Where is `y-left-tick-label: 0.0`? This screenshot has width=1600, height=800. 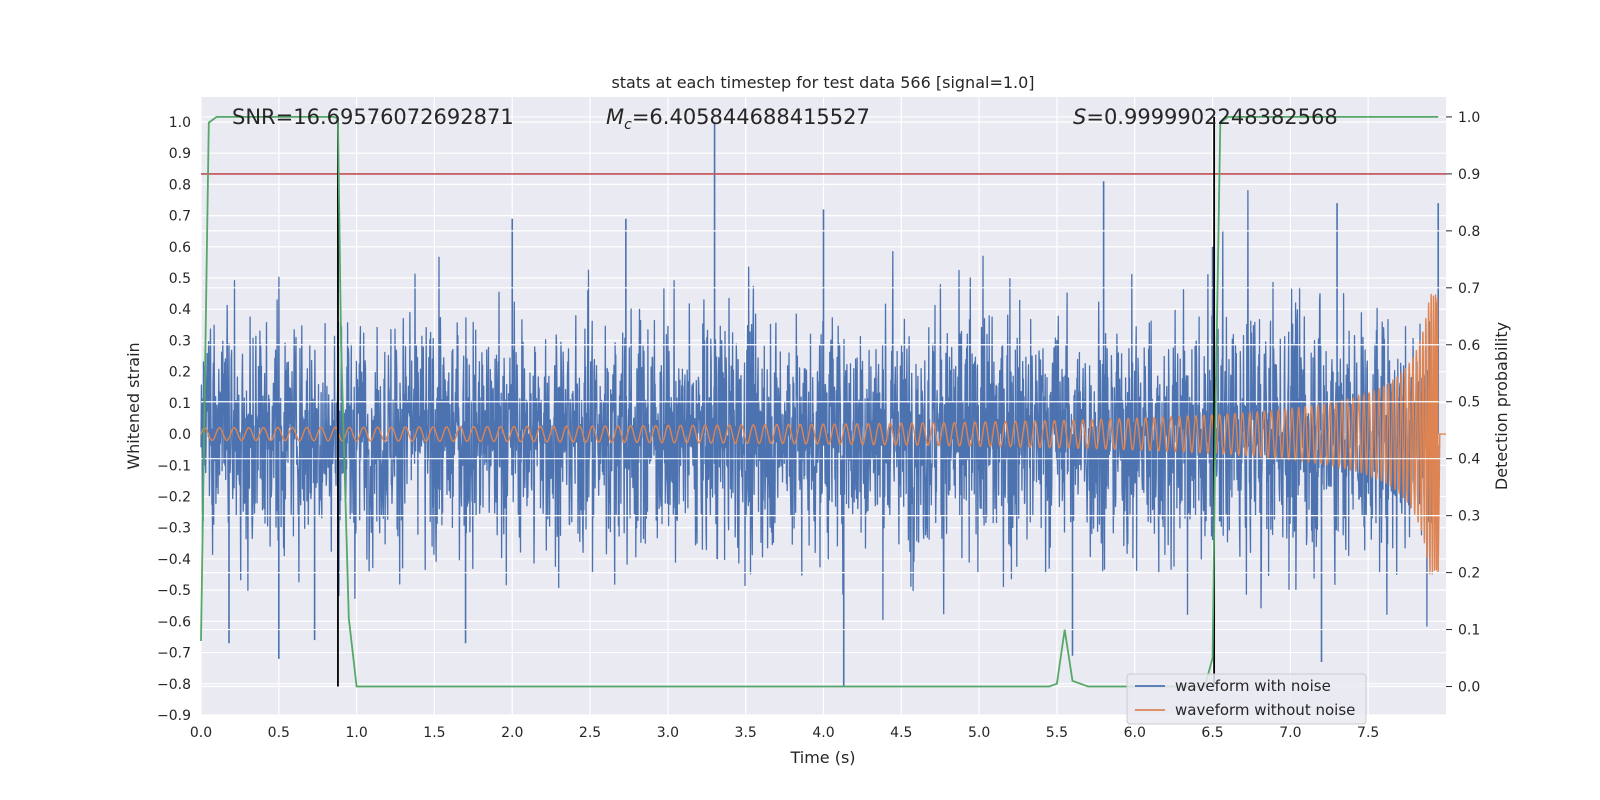
y-left-tick-label: 0.0 is located at coordinates (180, 435).